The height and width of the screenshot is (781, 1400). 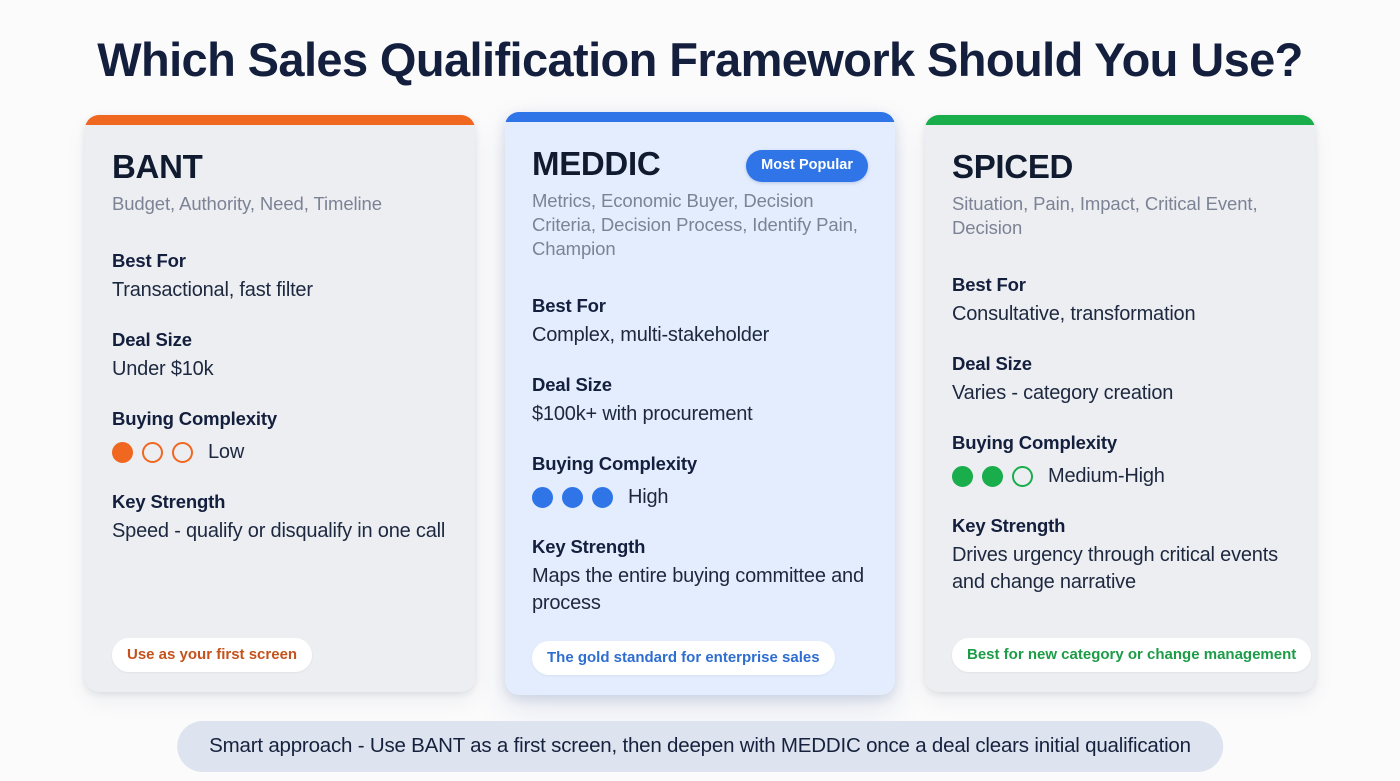 What do you see at coordinates (1106, 476) in the screenshot?
I see `complexity-level-text: Medium-High` at bounding box center [1106, 476].